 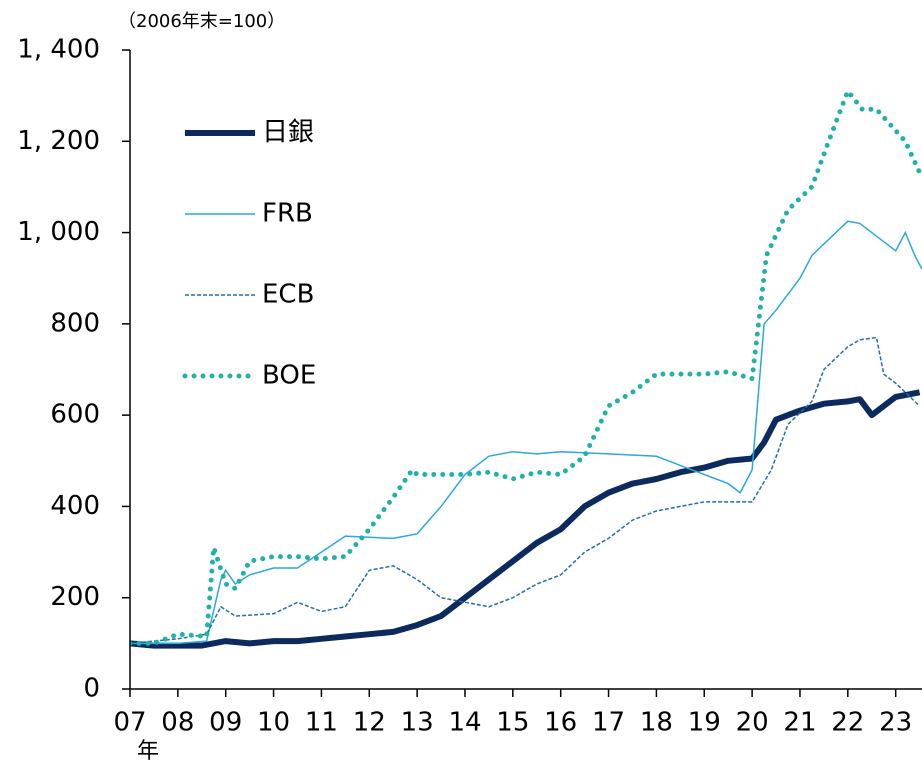 What do you see at coordinates (75, 415) in the screenshot?
I see `y-tick-label: 600` at bounding box center [75, 415].